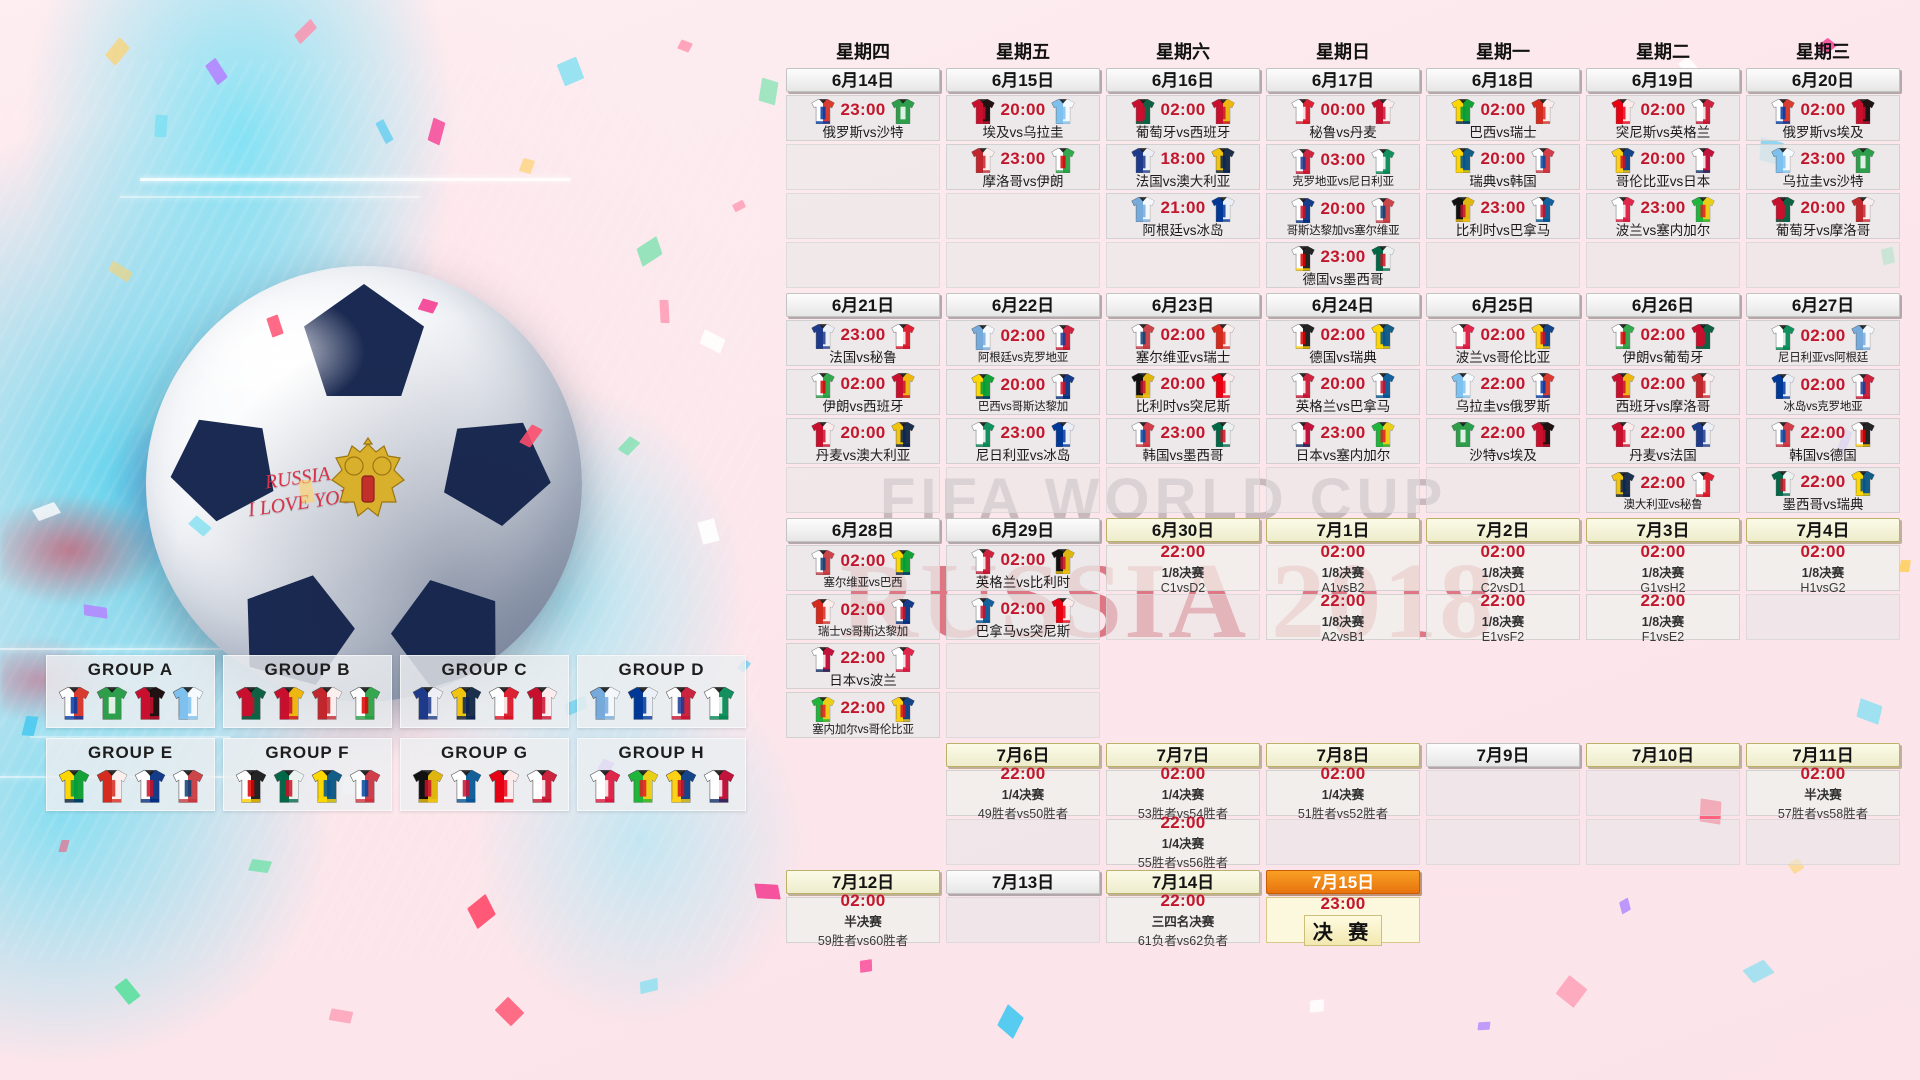  I want to click on match-cell: 22:00 1/8决赛 F1vsE2, so click(1663, 617).